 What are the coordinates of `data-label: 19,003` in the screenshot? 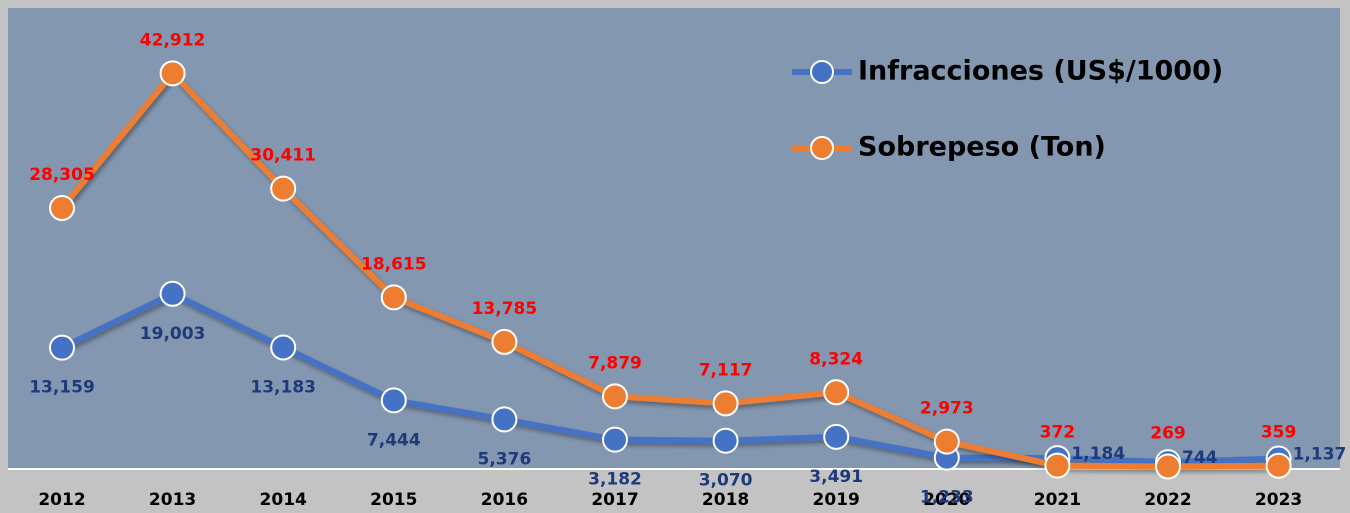 It's located at (173, 334).